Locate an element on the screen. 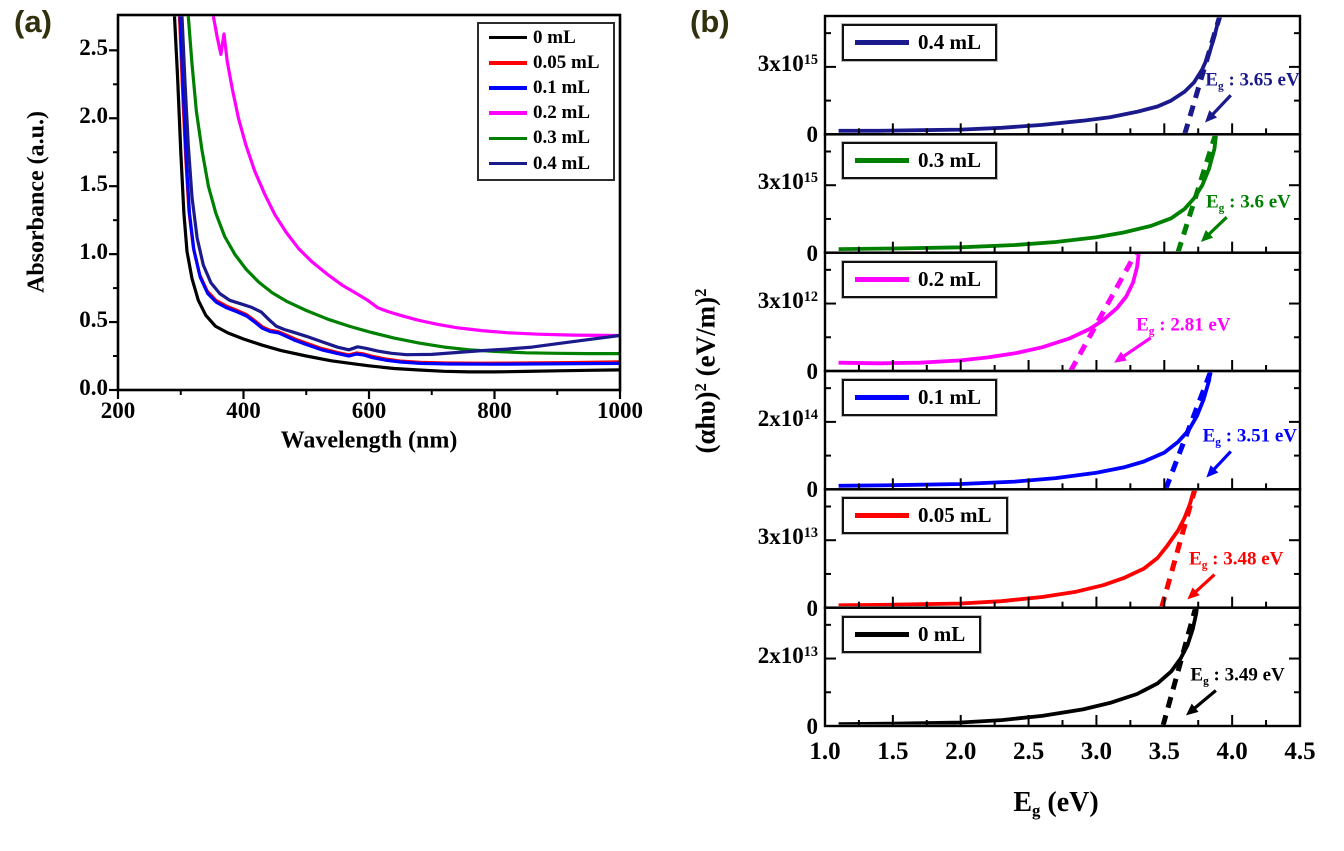 The width and height of the screenshot is (1344, 851). legend-item: 0.05 mL is located at coordinates (546, 62).